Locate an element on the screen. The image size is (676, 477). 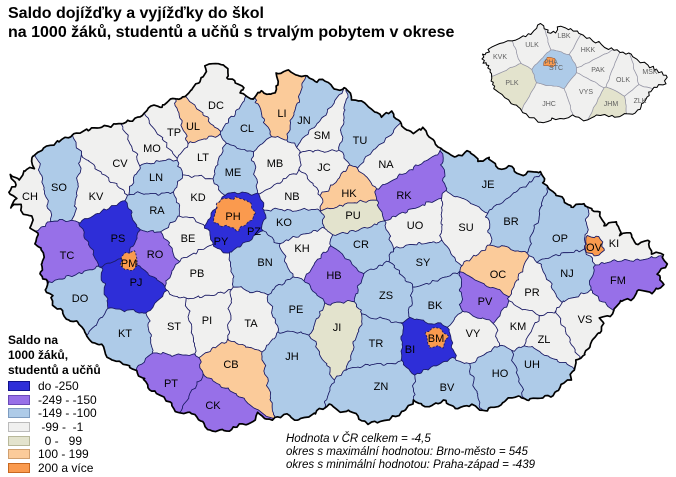
svg-text: NJ is located at coordinates (566, 274).